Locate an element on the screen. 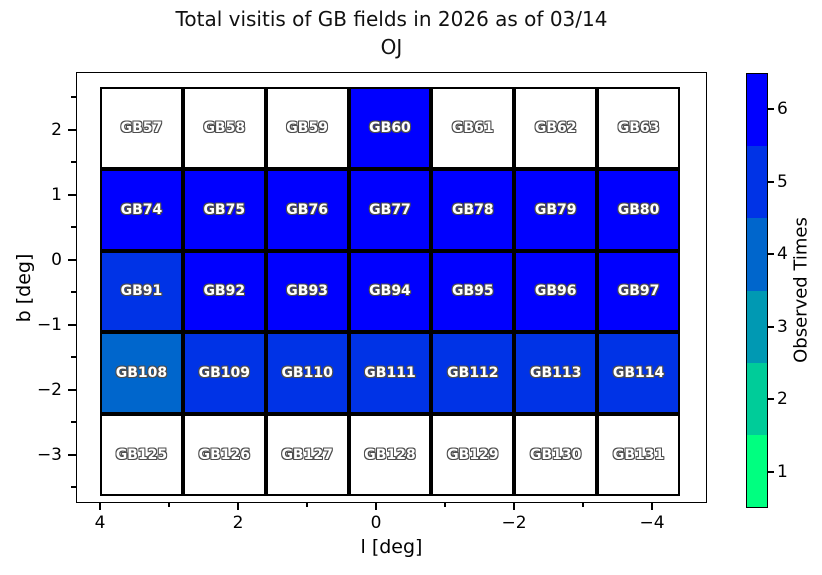 Image resolution: width=822 pixels, height=575 pixels. field-cell-label: GB94 is located at coordinates (390, 291).